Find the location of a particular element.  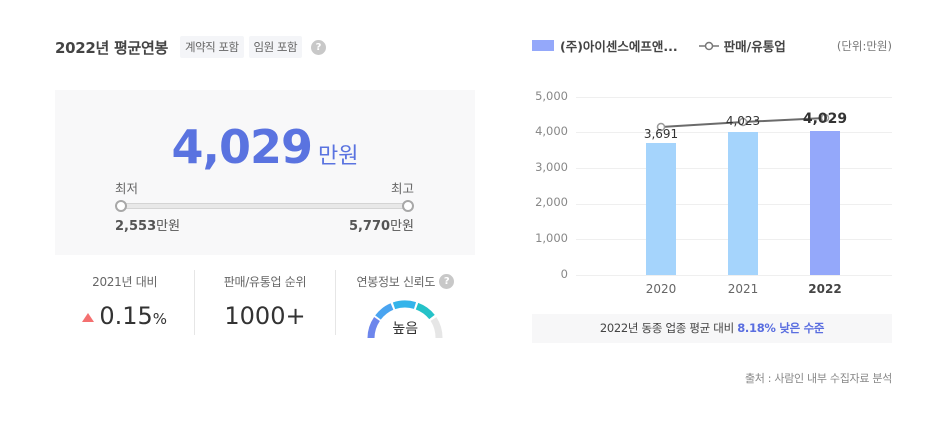

stat-yoy-change: 2021년 대비 0.15% is located at coordinates (124, 302).